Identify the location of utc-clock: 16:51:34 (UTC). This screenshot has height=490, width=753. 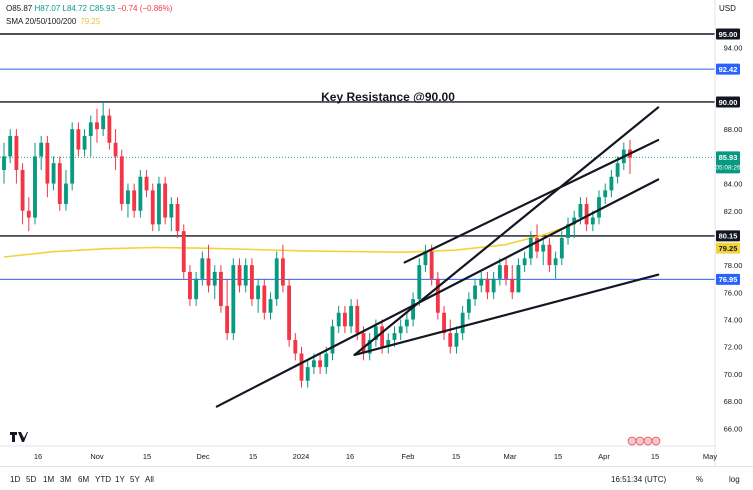
(639, 479).